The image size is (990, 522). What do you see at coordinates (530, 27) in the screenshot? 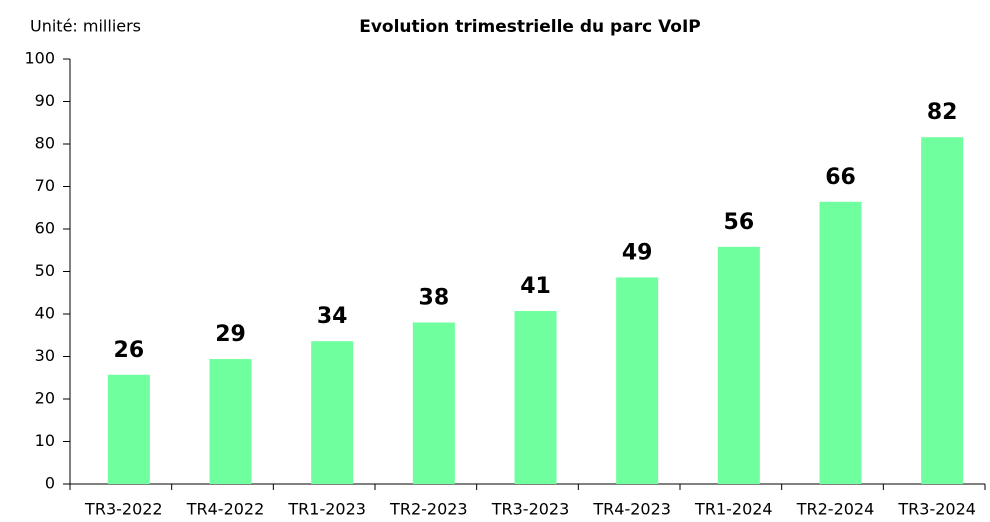
I see `chart-title: Evolution trimestrielle du parc VoIP` at bounding box center [530, 27].